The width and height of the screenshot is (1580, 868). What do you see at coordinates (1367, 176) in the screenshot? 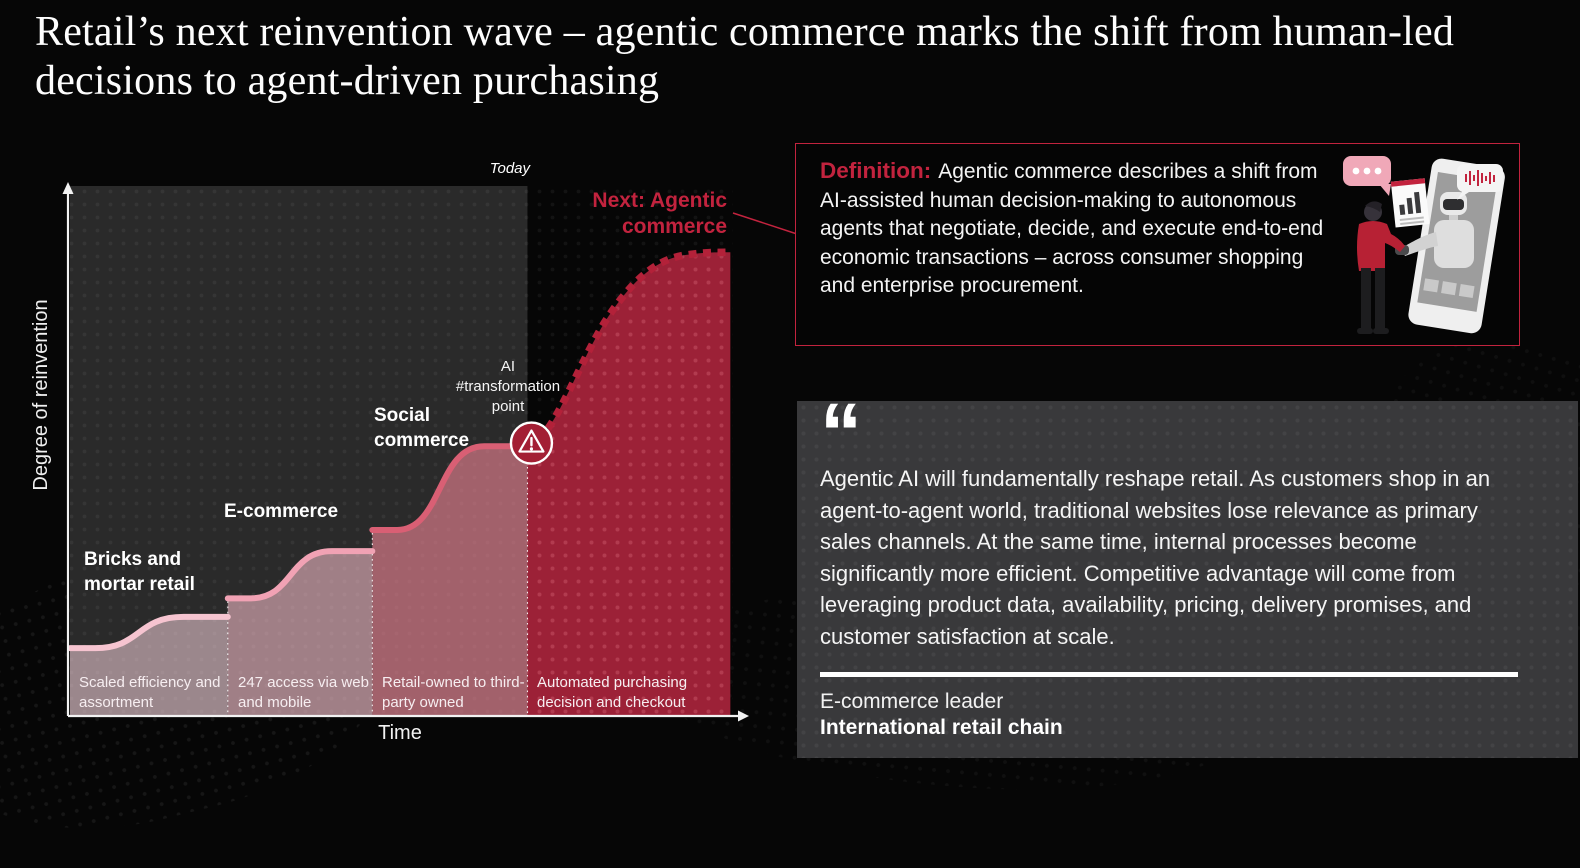
I see `chat-bubble-icon` at bounding box center [1367, 176].